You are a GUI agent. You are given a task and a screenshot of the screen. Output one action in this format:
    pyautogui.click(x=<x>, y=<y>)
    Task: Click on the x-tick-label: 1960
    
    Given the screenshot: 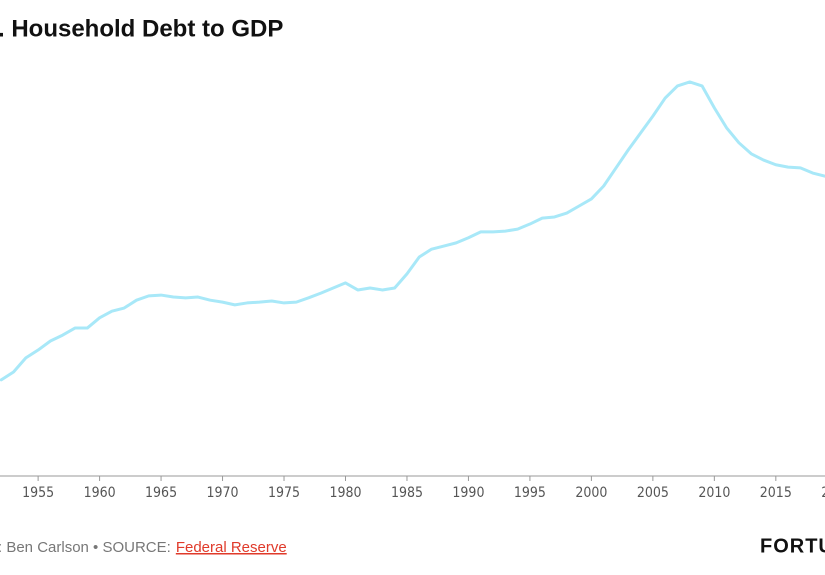 What is the action you would take?
    pyautogui.click(x=100, y=493)
    